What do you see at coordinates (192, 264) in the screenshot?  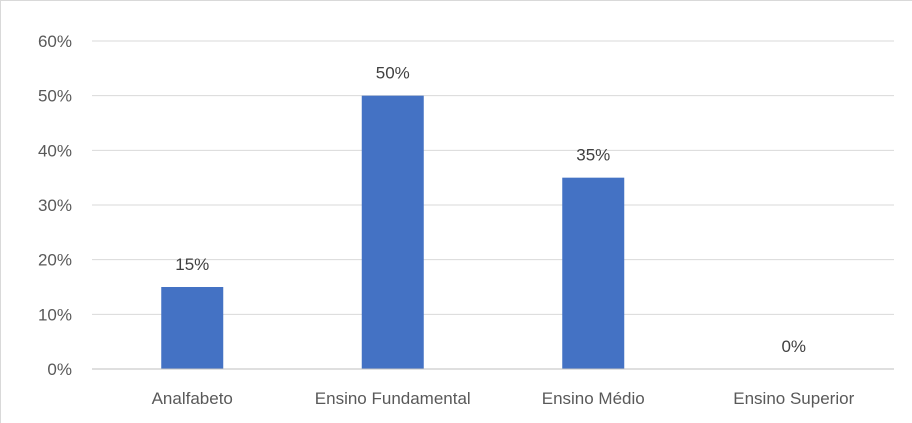 I see `data-label: 15%` at bounding box center [192, 264].